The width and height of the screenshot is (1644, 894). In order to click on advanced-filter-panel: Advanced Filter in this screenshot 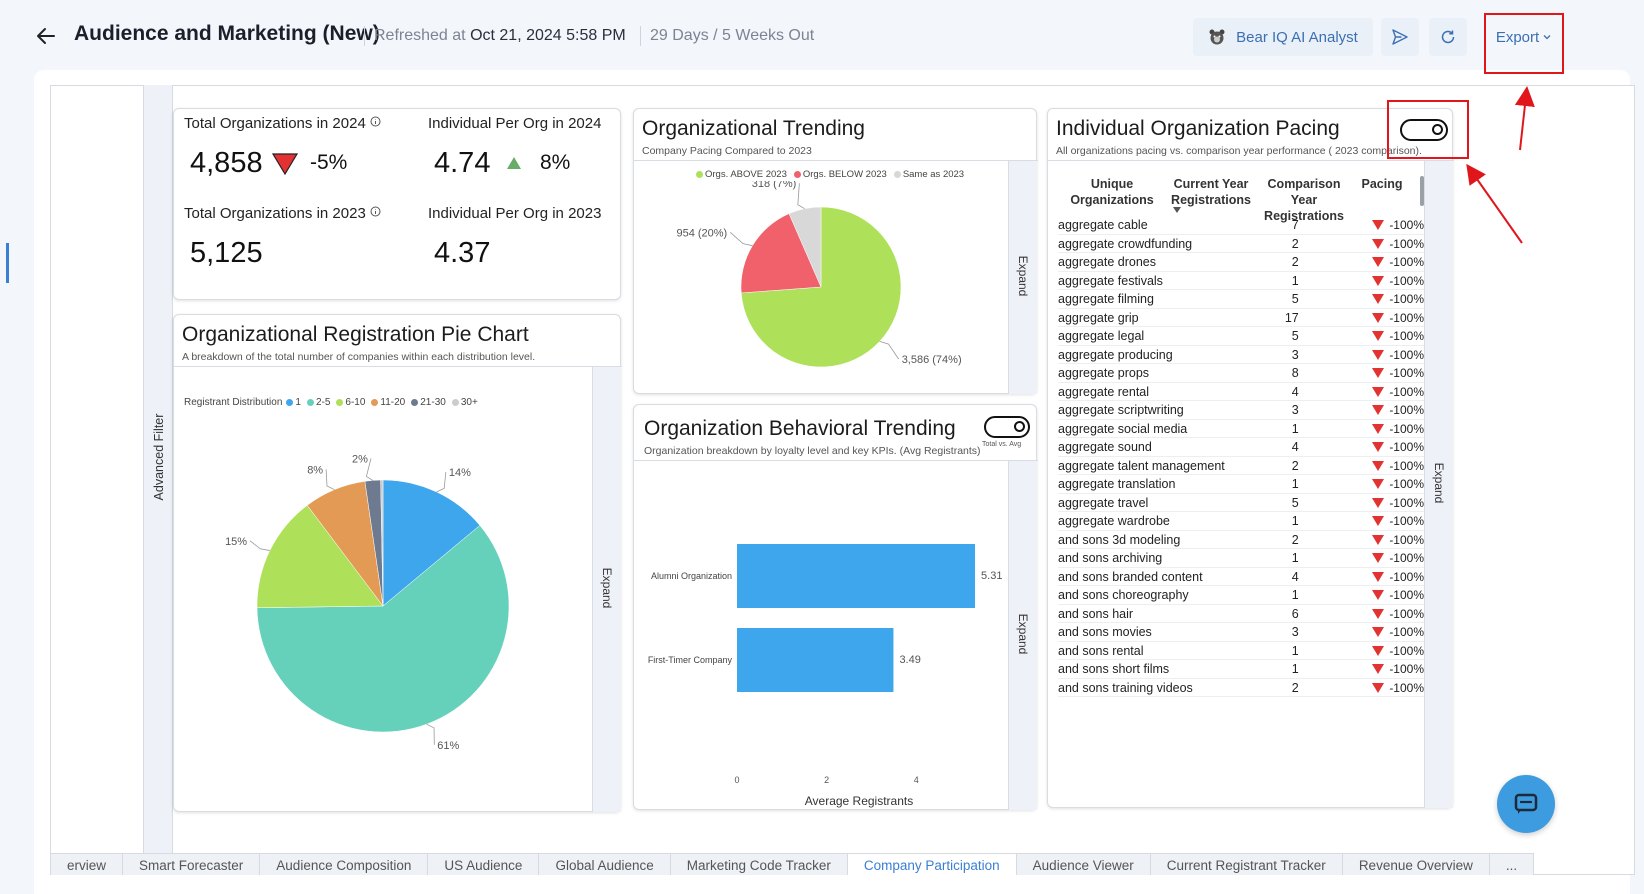, I will do `click(158, 480)`.